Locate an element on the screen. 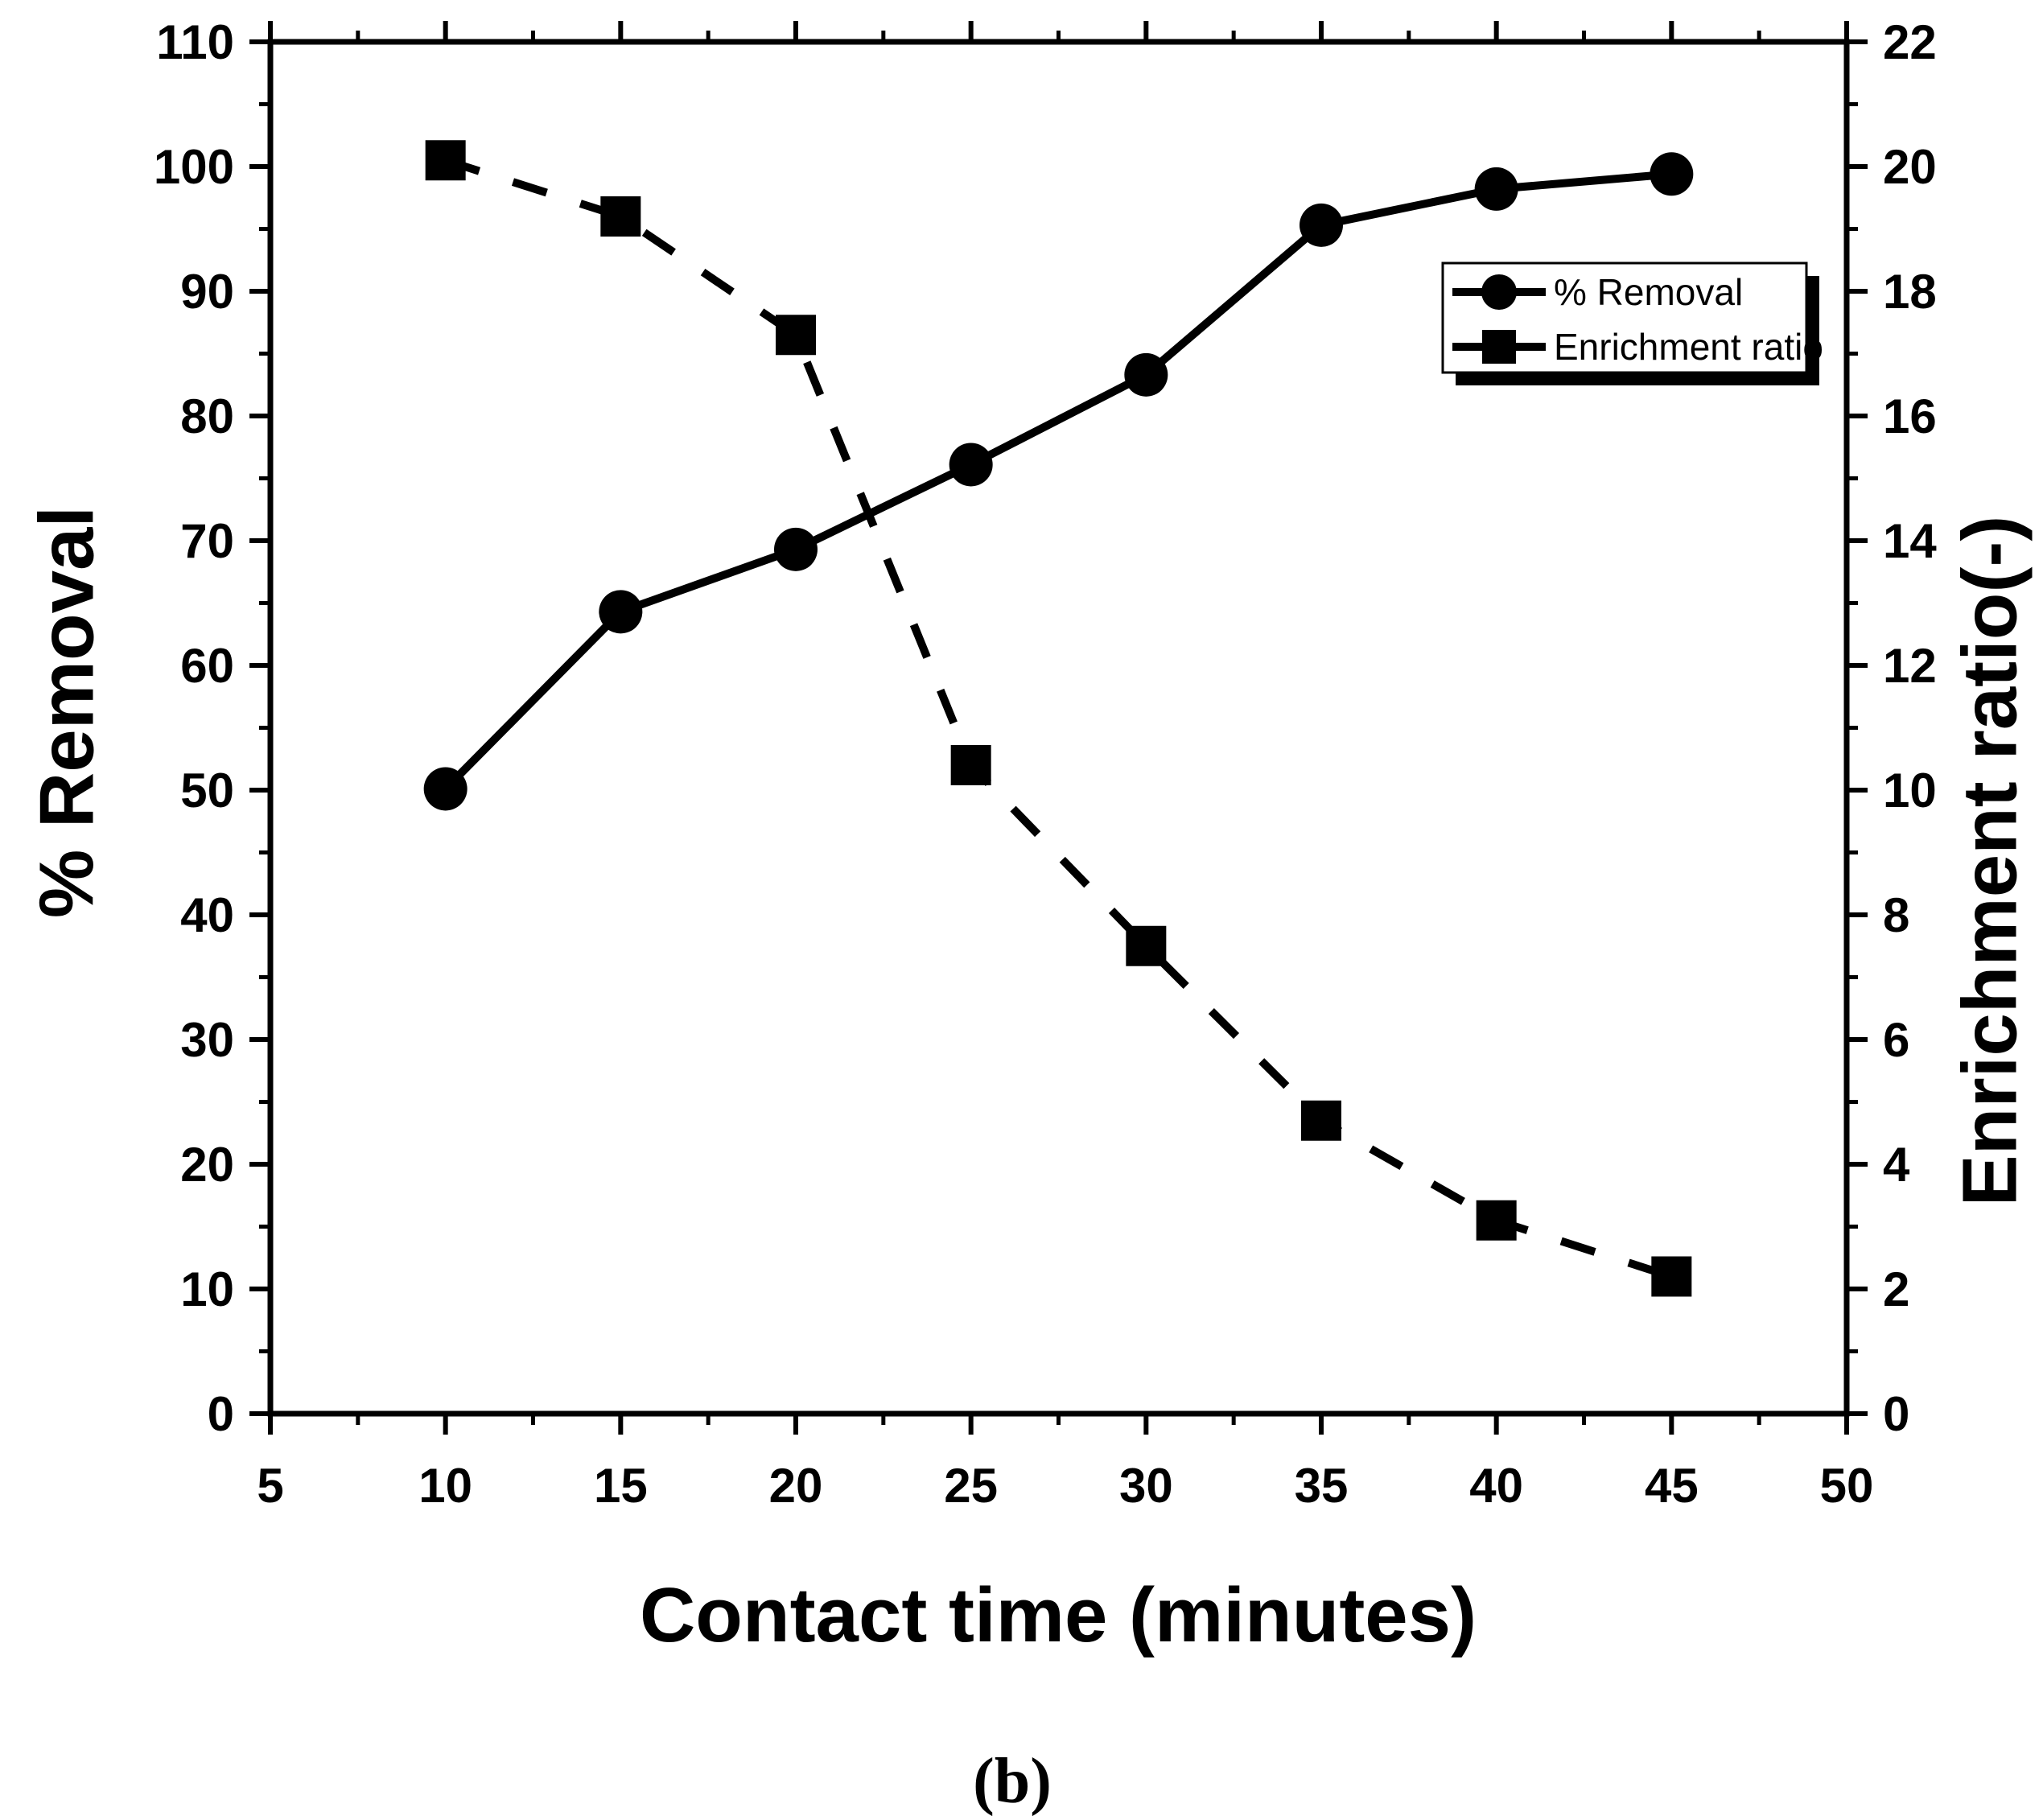  y2-tick-label: 12 is located at coordinates (1910, 666).